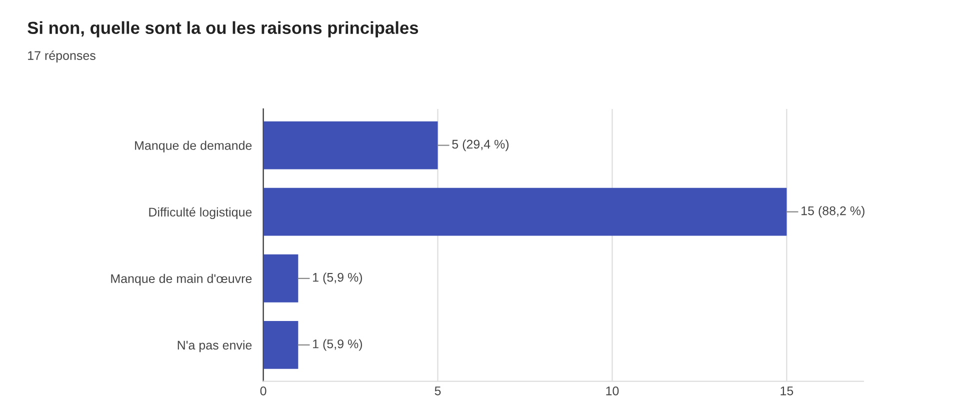 The image size is (968, 419). What do you see at coordinates (263, 391) in the screenshot?
I see `x-tick-label: 0` at bounding box center [263, 391].